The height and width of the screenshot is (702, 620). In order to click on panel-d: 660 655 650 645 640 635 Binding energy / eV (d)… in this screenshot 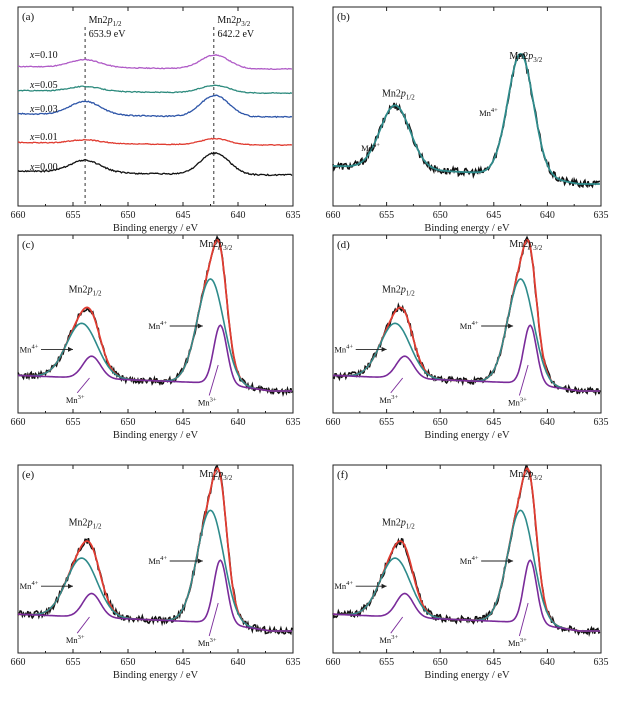, I will do `click(467, 337)`.